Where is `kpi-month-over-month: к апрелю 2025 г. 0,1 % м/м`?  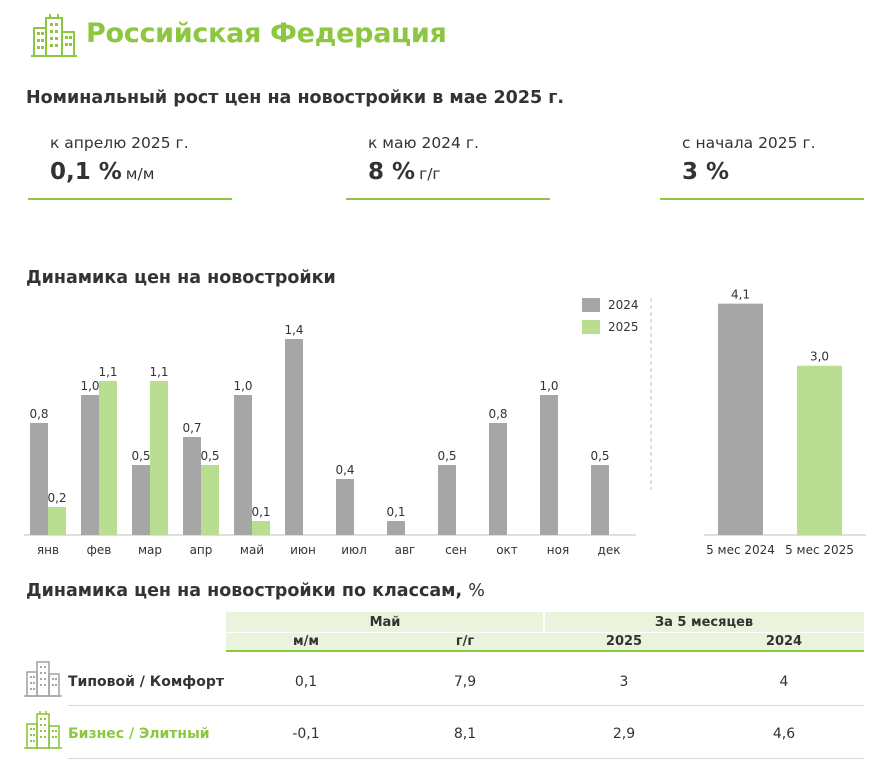
kpi-month-over-month: к апрелю 2025 г. 0,1 % м/м is located at coordinates (130, 167).